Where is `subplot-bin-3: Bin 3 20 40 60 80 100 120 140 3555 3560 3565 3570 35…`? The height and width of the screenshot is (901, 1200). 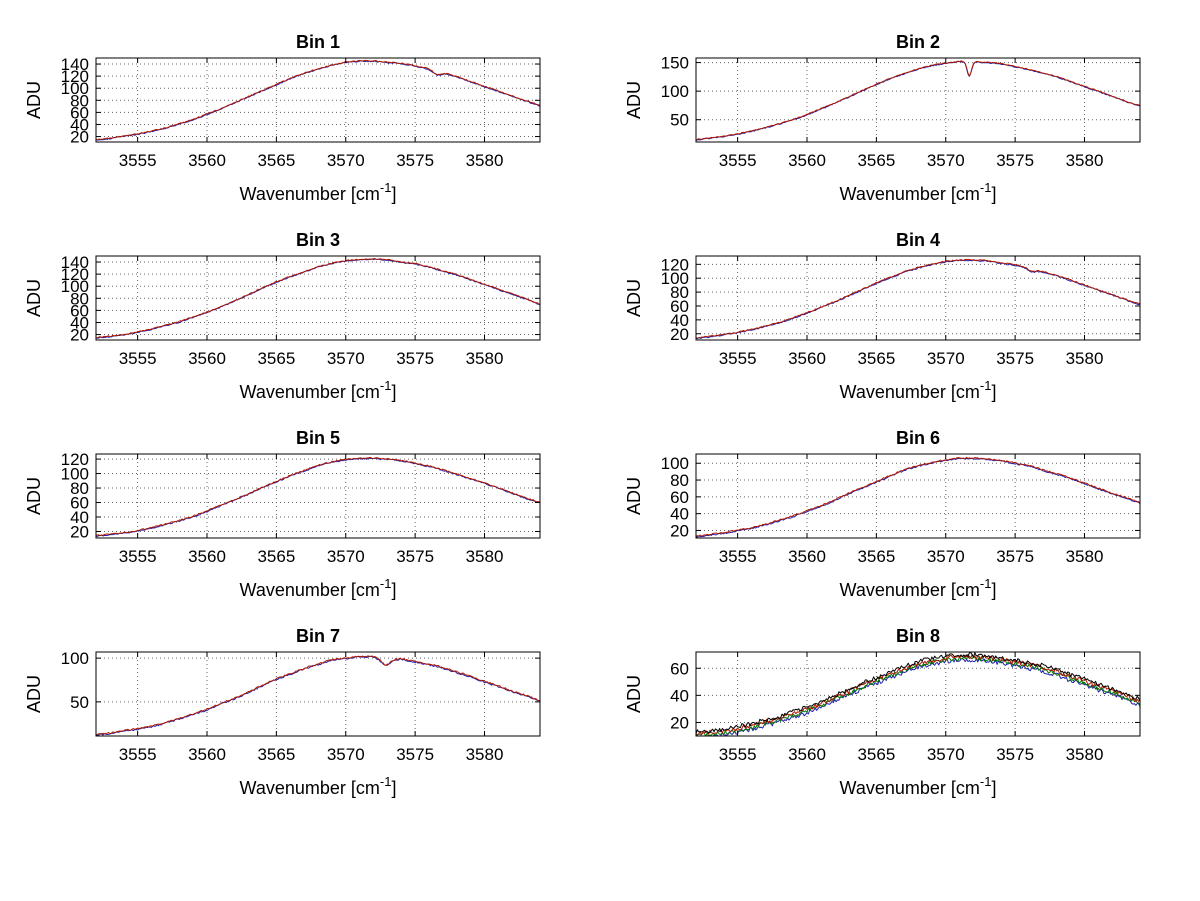
subplot-bin-3: Bin 3 20 40 60 80 100 120 140 3555 3560 3565 3570 35… is located at coordinates (300, 323).